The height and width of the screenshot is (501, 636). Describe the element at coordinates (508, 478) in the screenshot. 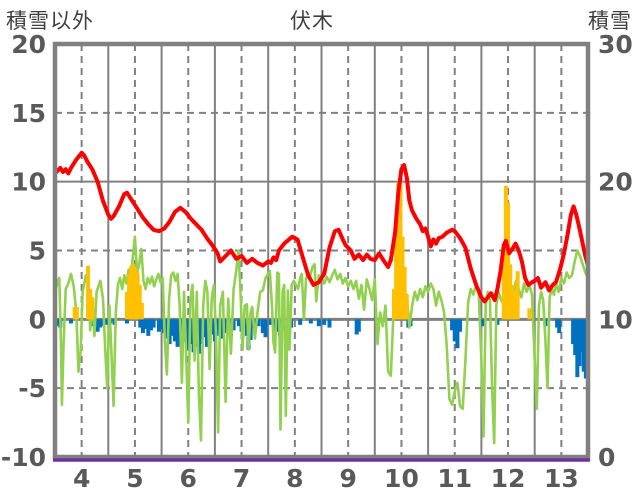

I see `x-tick-label: 12` at that location.